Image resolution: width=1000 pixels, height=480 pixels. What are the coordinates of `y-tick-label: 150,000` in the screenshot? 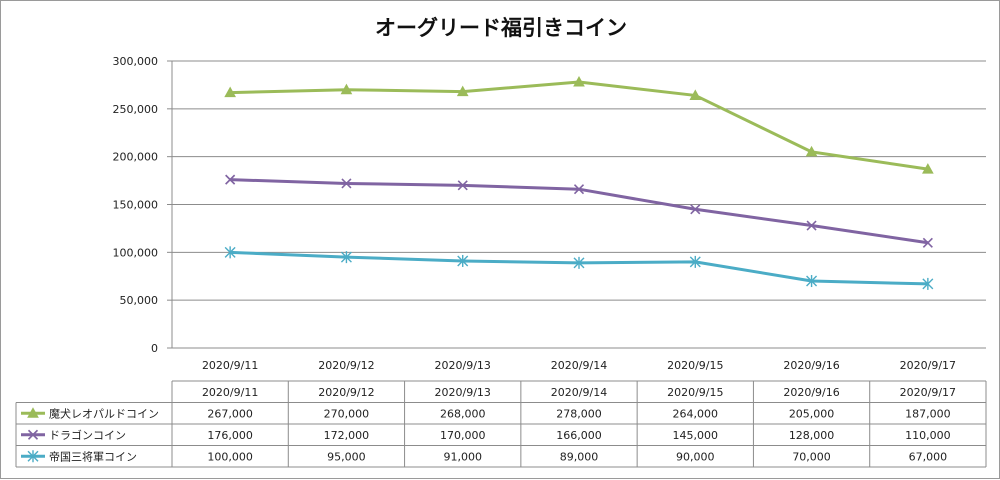 It's located at (136, 205).